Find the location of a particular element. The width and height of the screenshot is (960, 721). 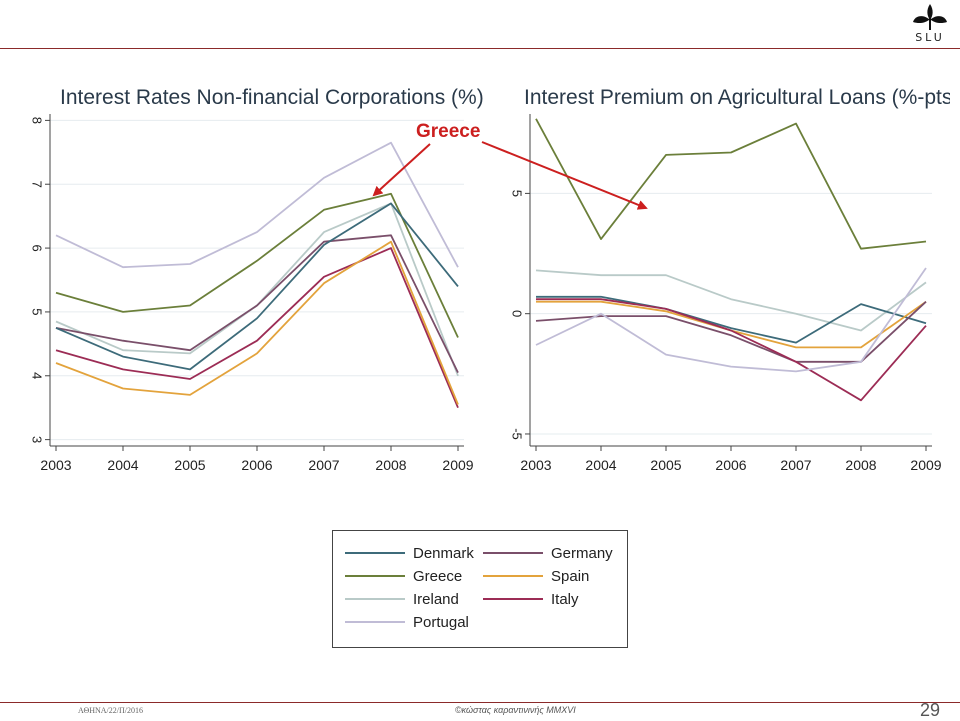

slu-logo: SLU is located at coordinates (930, 24).